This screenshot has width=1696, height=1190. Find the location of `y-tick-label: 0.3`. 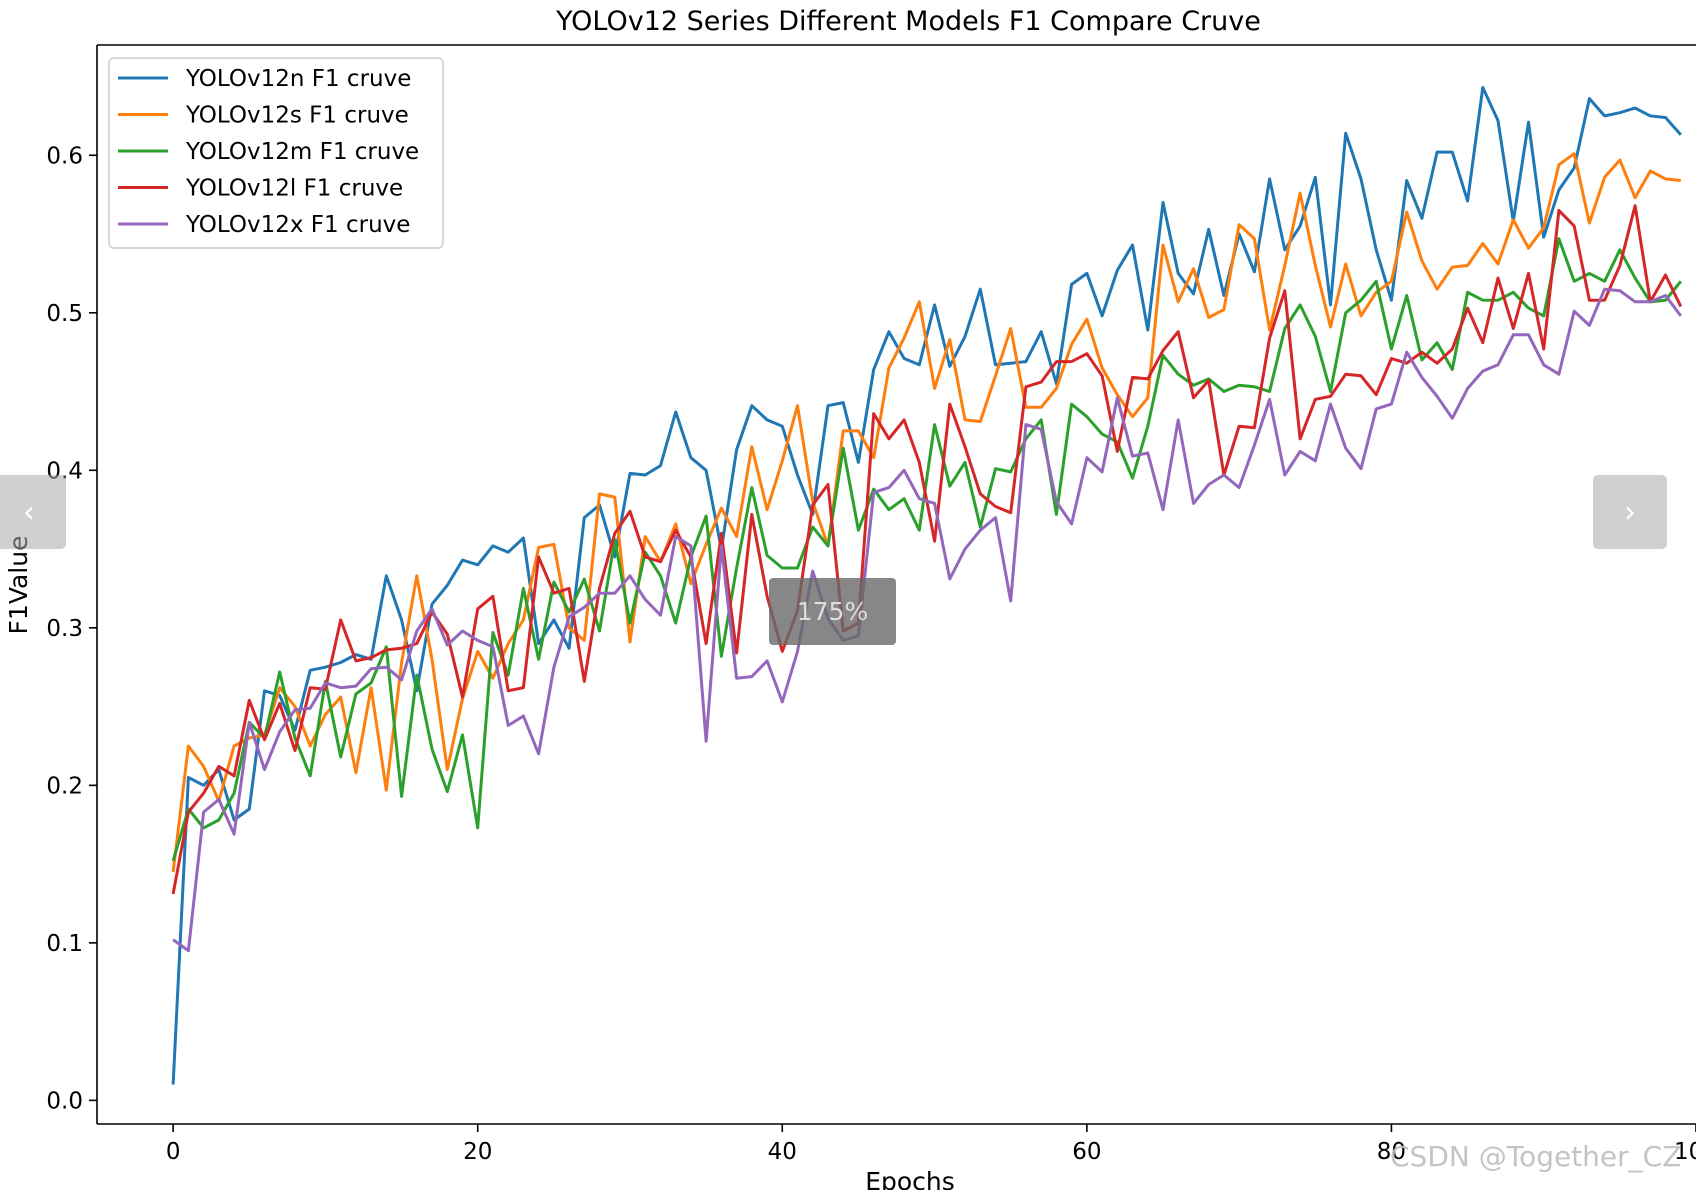

y-tick-label: 0.3 is located at coordinates (64, 629).